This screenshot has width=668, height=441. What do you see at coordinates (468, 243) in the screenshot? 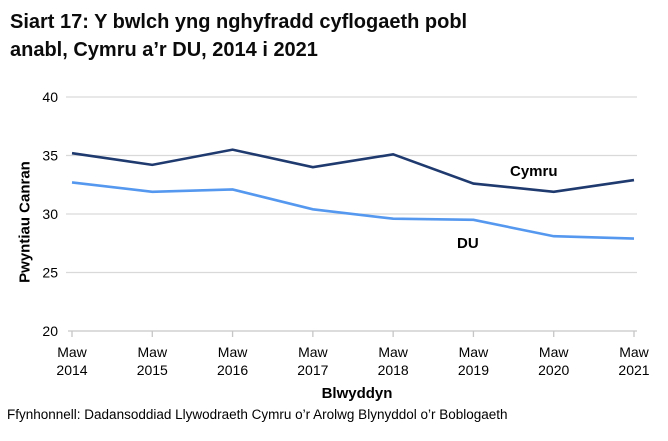
I see `series-label-du: DU` at bounding box center [468, 243].